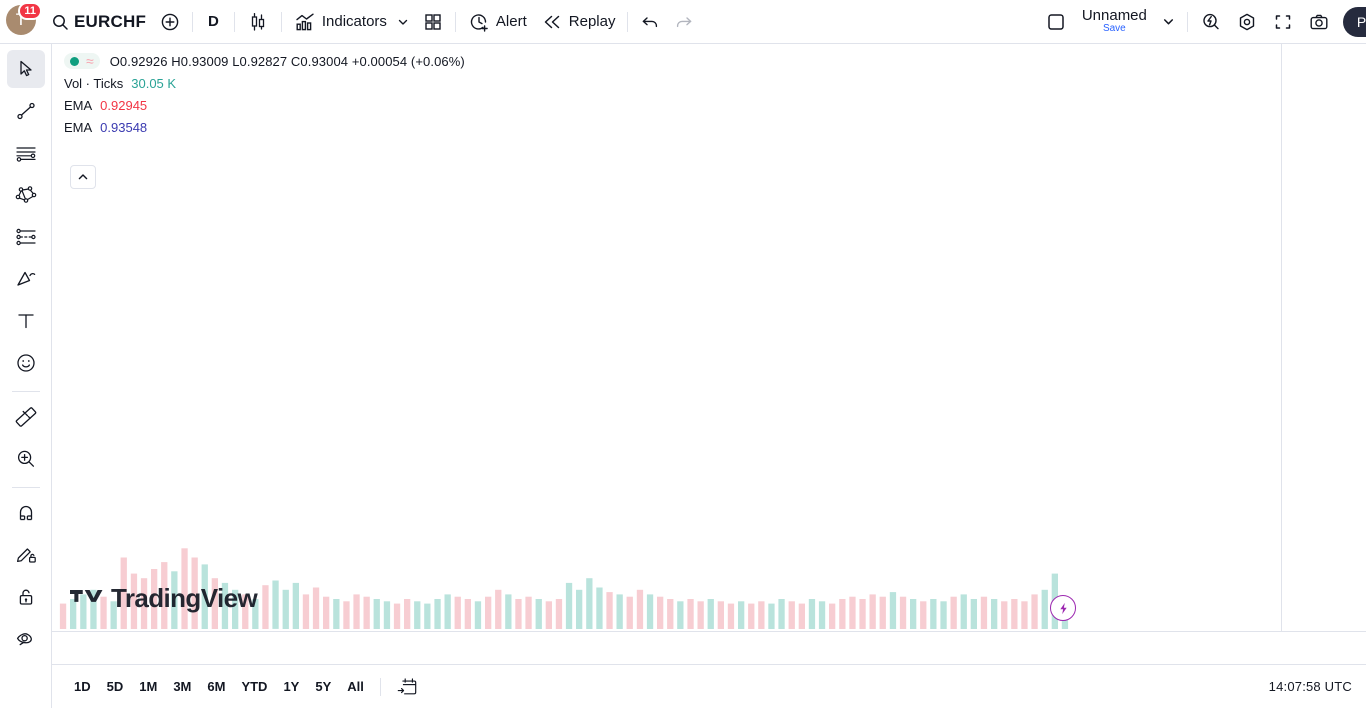  I want to click on pencil-lock-icon, so click(26, 555).